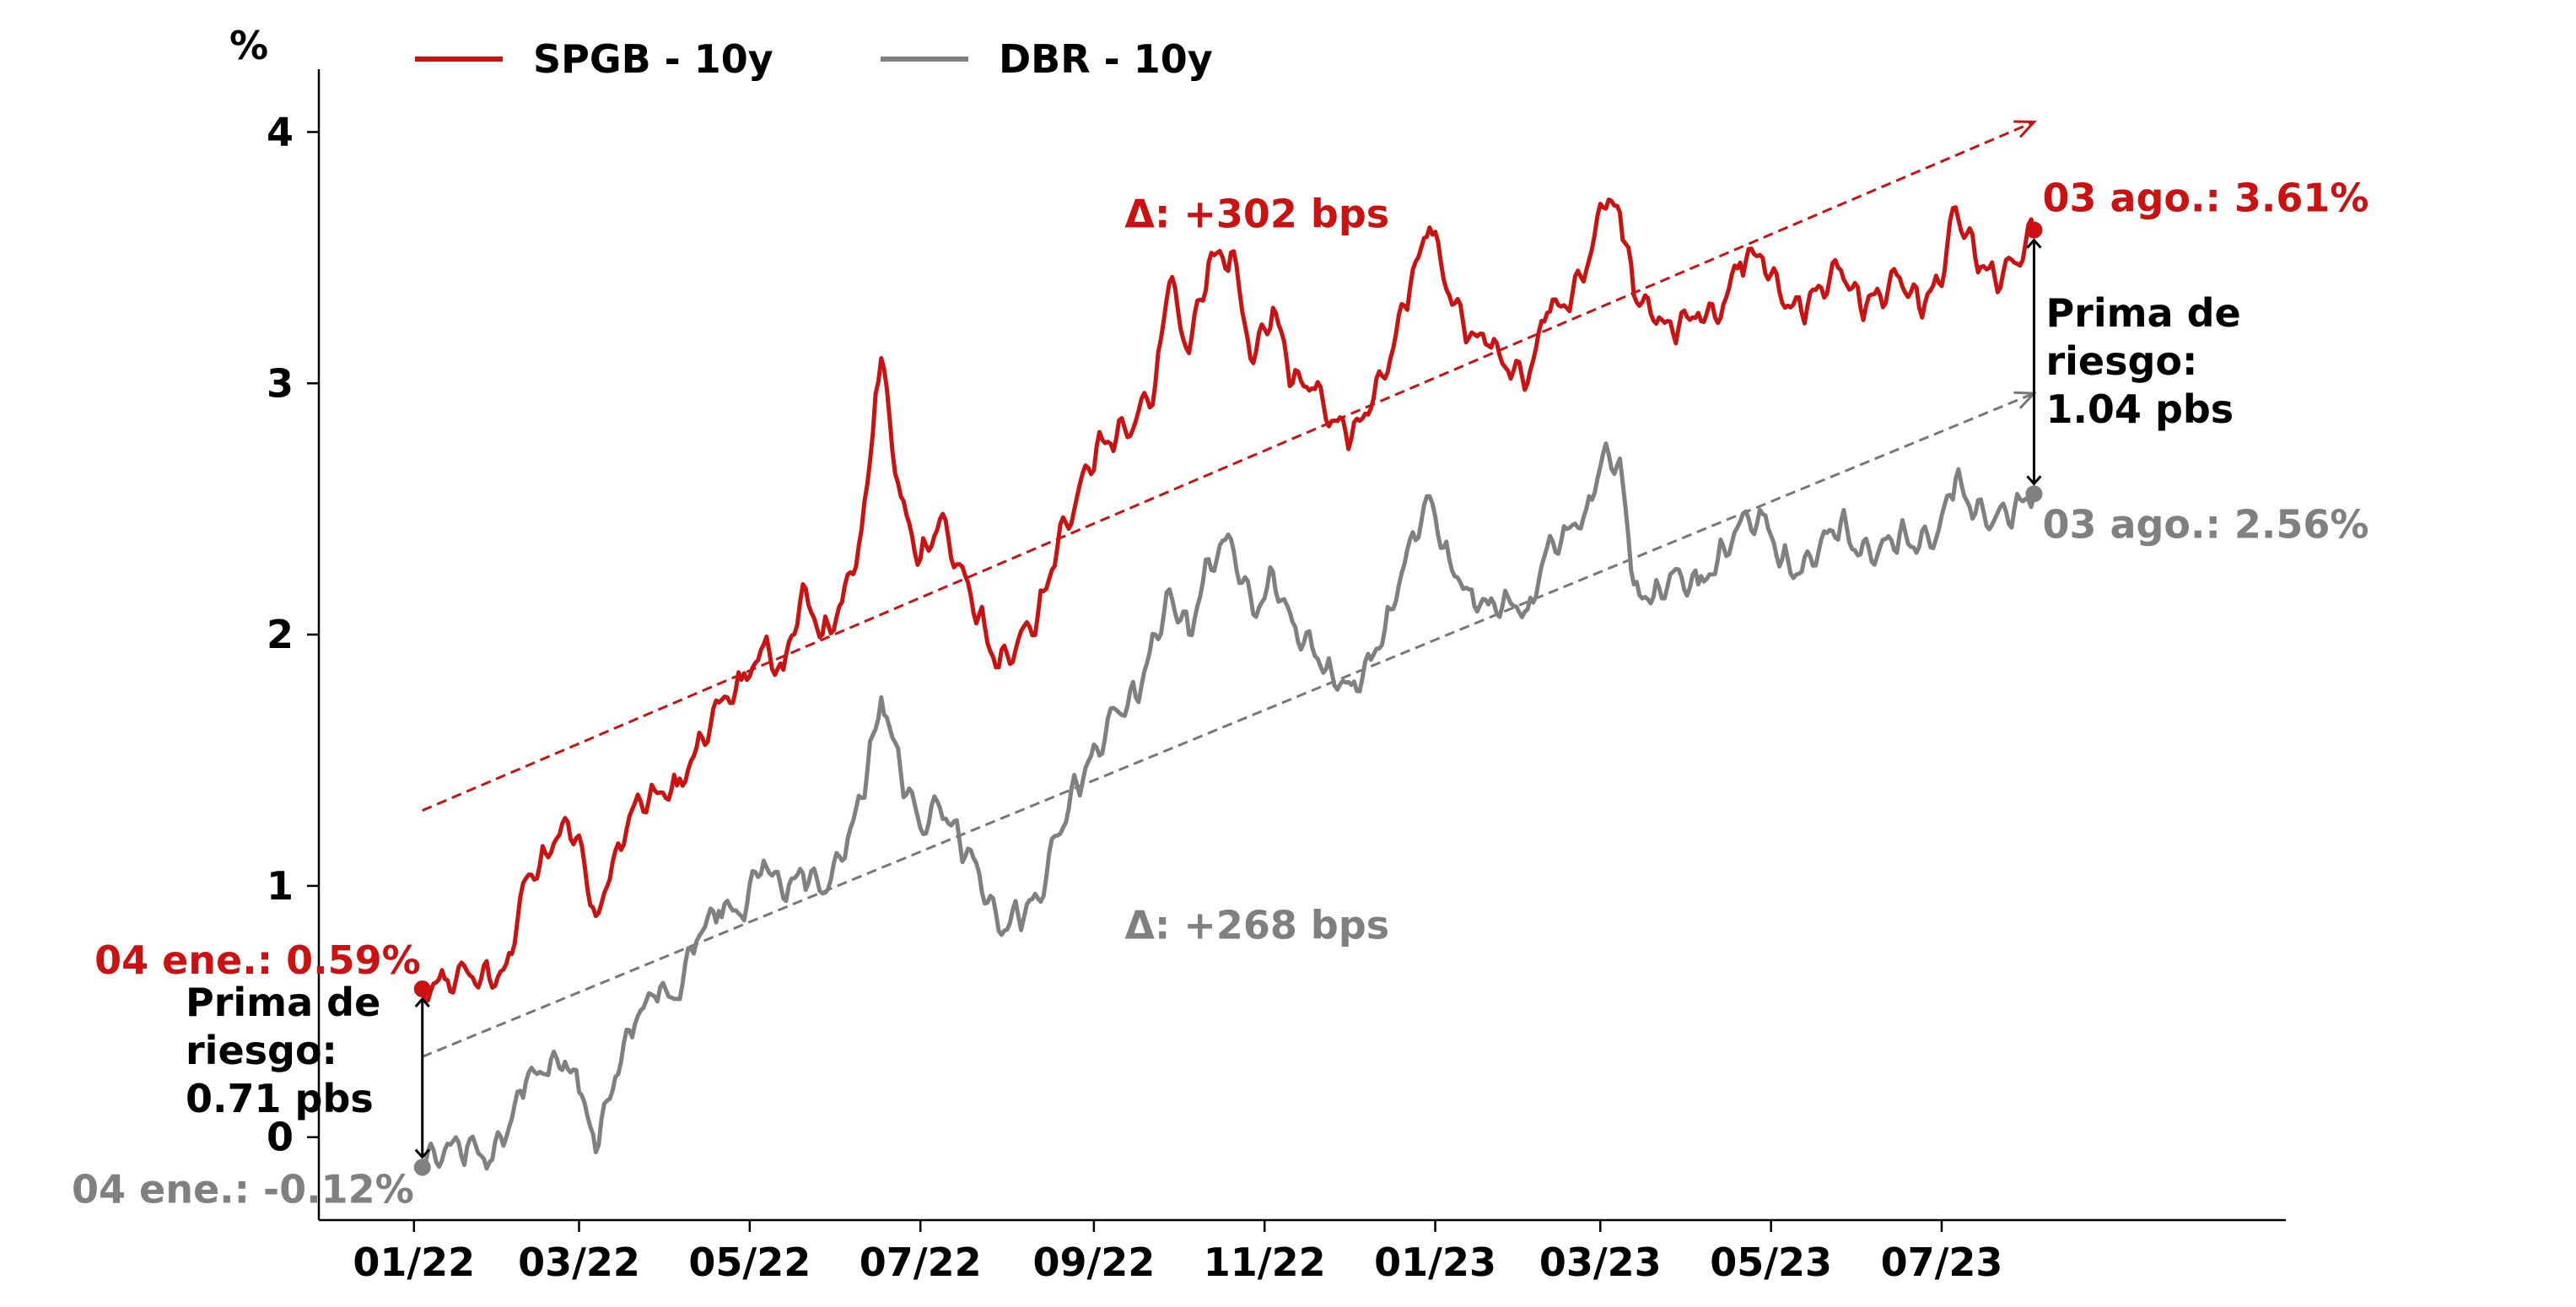 Image resolution: width=2576 pixels, height=1307 pixels. What do you see at coordinates (422, 1167) in the screenshot?
I see `start-point-dbr` at bounding box center [422, 1167].